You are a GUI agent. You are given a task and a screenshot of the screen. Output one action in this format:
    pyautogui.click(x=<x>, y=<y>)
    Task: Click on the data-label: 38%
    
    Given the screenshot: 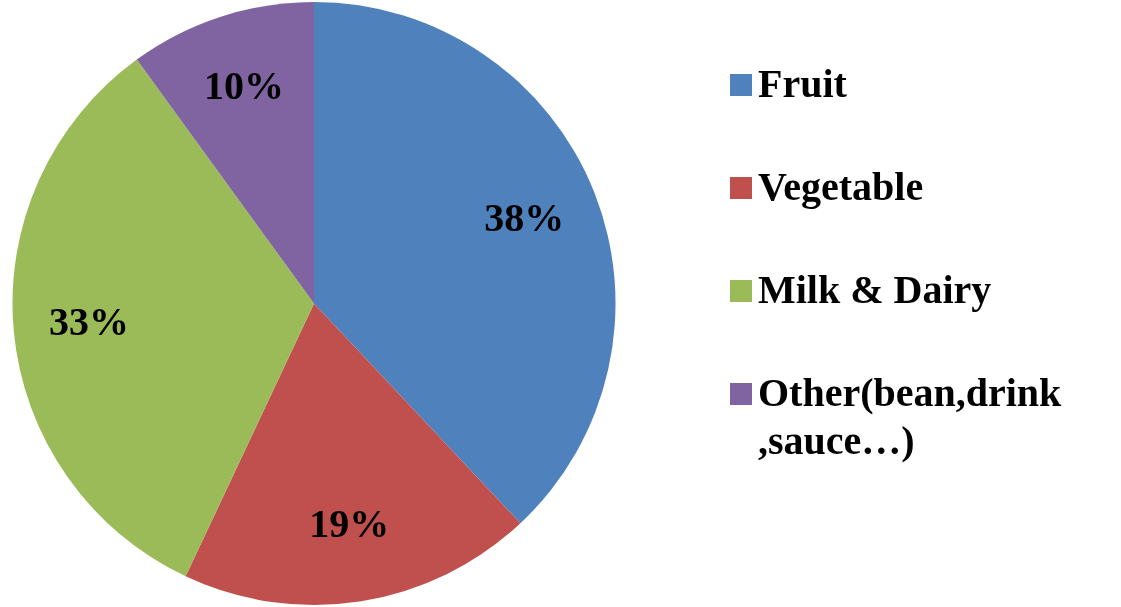 What is the action you would take?
    pyautogui.click(x=524, y=217)
    